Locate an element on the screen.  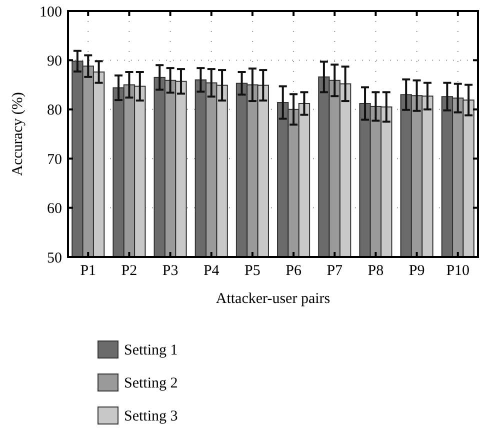
y-axis-title: Accuracy (%) is located at coordinates (18, 134).